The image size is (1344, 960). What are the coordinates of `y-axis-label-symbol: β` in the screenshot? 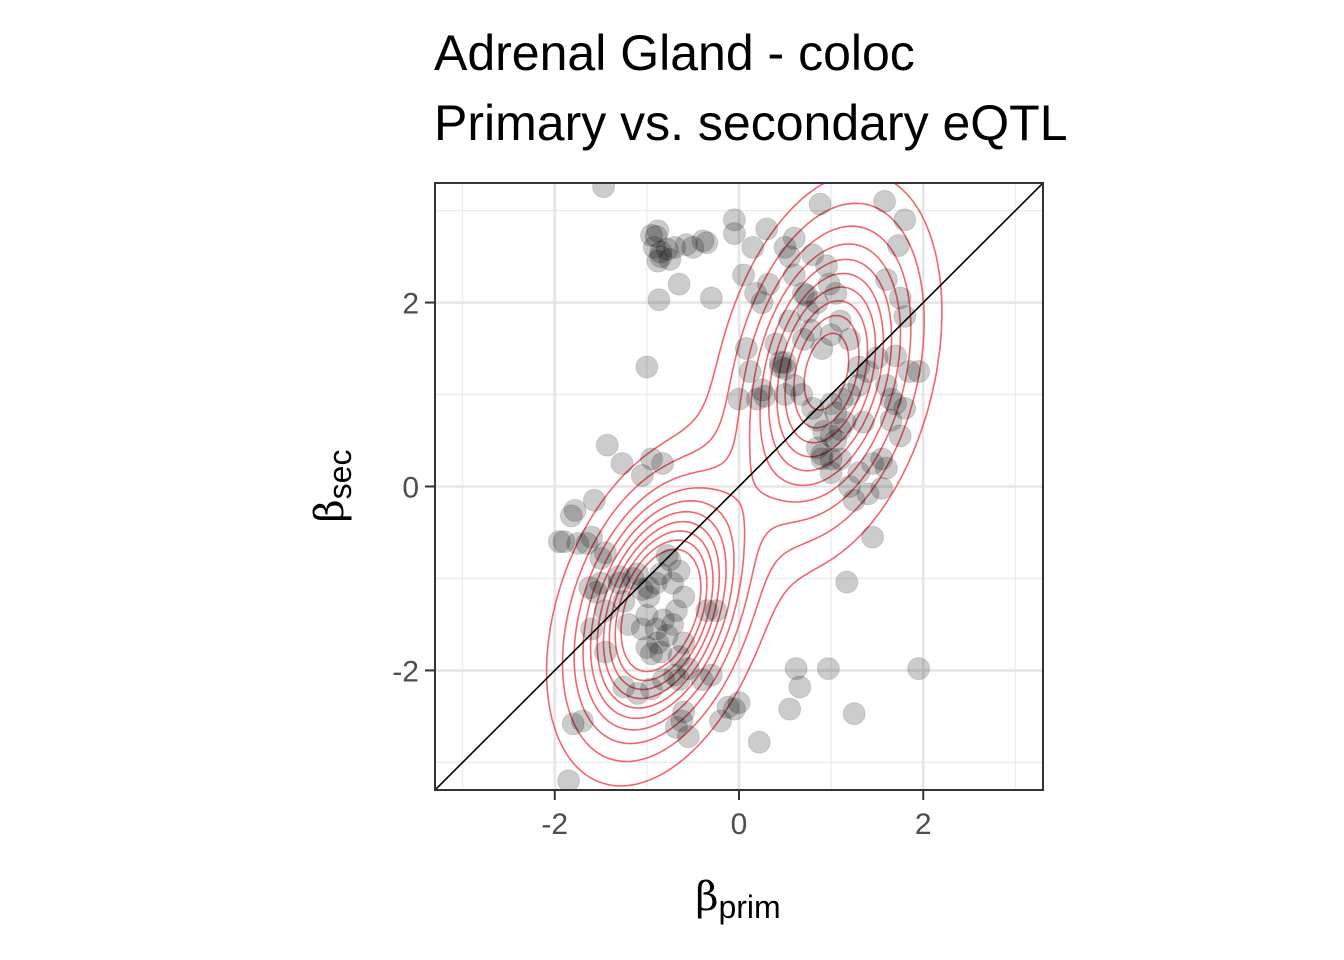 It's located at (330, 510).